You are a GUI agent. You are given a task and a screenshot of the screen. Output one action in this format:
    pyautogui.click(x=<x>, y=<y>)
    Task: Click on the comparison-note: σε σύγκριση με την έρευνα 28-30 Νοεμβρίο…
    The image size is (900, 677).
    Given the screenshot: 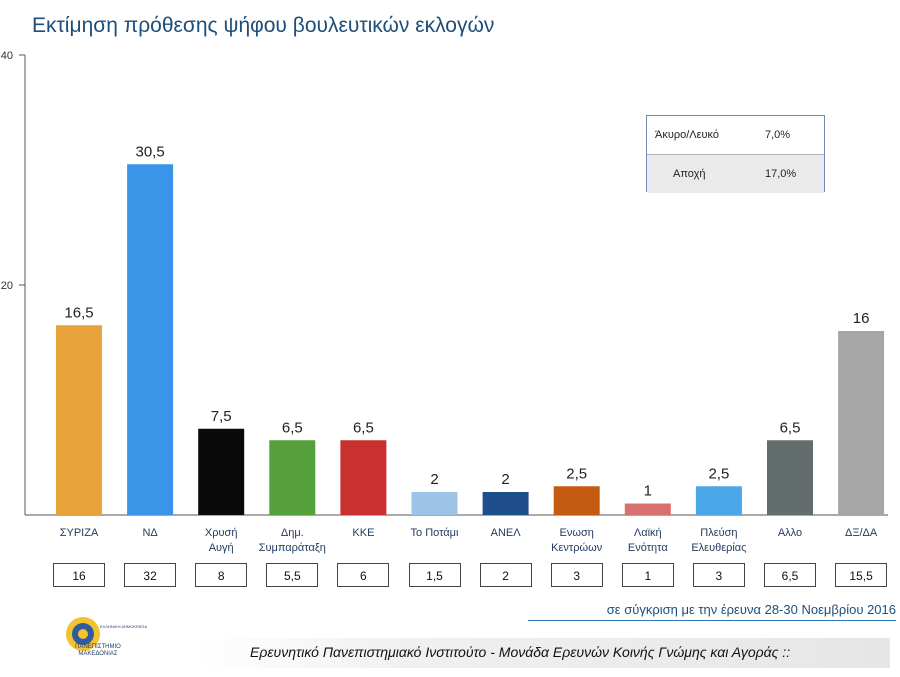 What is the action you would take?
    pyautogui.click(x=712, y=611)
    